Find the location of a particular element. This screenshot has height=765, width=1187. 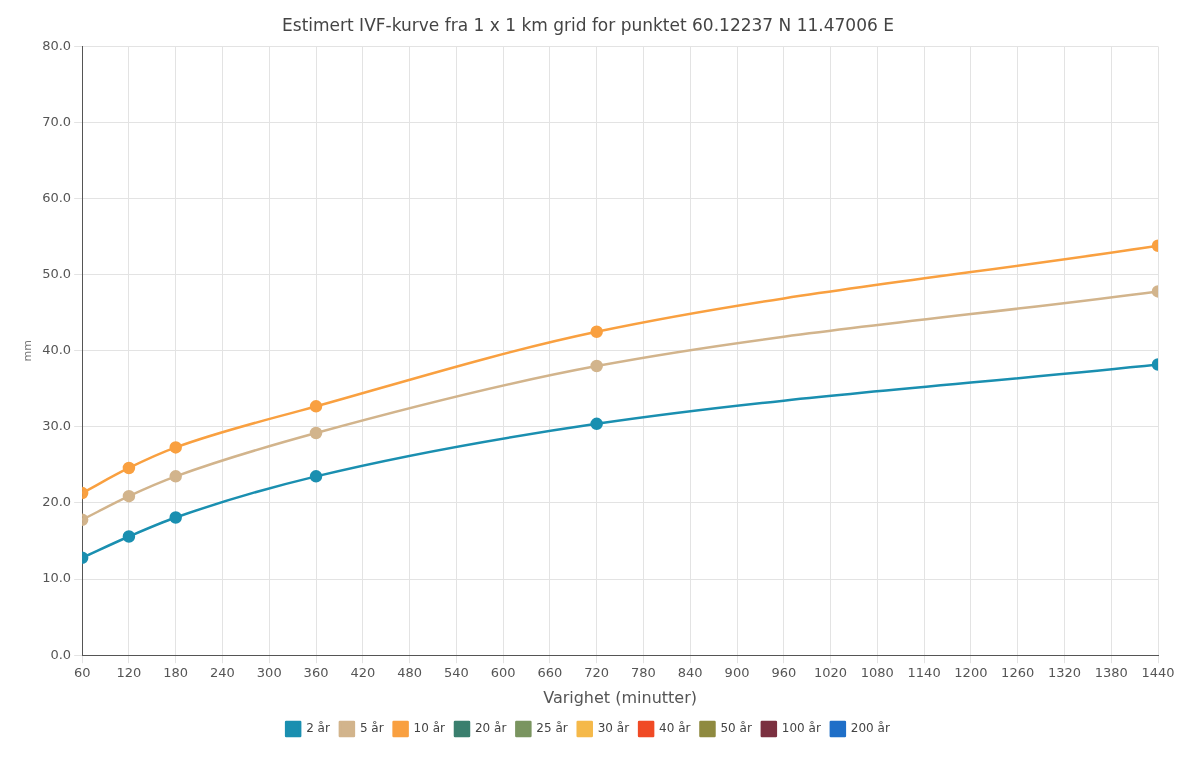

x-tick-label: 1200 is located at coordinates (971, 673).